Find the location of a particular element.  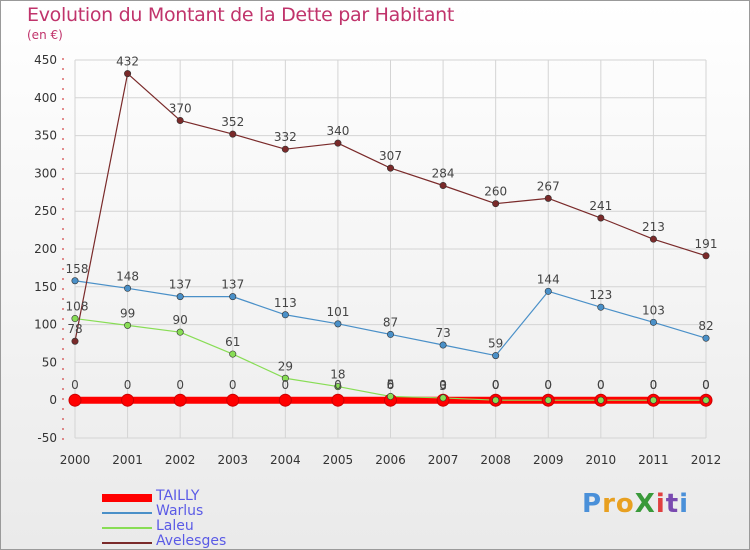

x-tick-label: 2004 is located at coordinates (285, 460).